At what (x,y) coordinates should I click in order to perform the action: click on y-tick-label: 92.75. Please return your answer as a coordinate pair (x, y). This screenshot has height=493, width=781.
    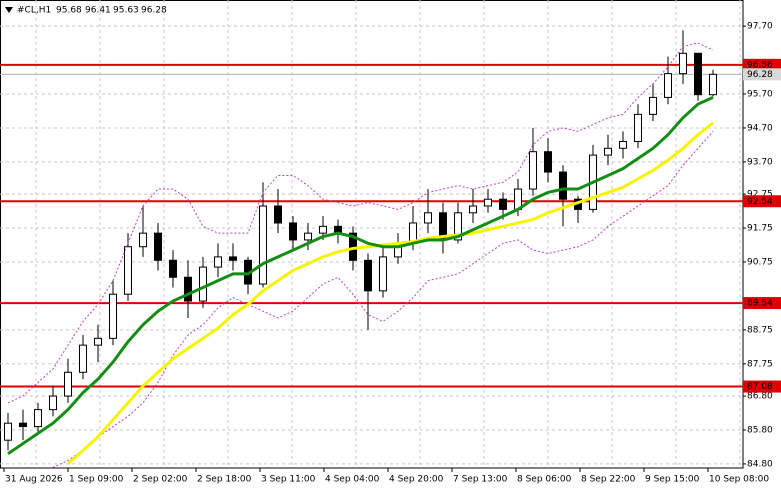
    Looking at the image, I should click on (760, 195).